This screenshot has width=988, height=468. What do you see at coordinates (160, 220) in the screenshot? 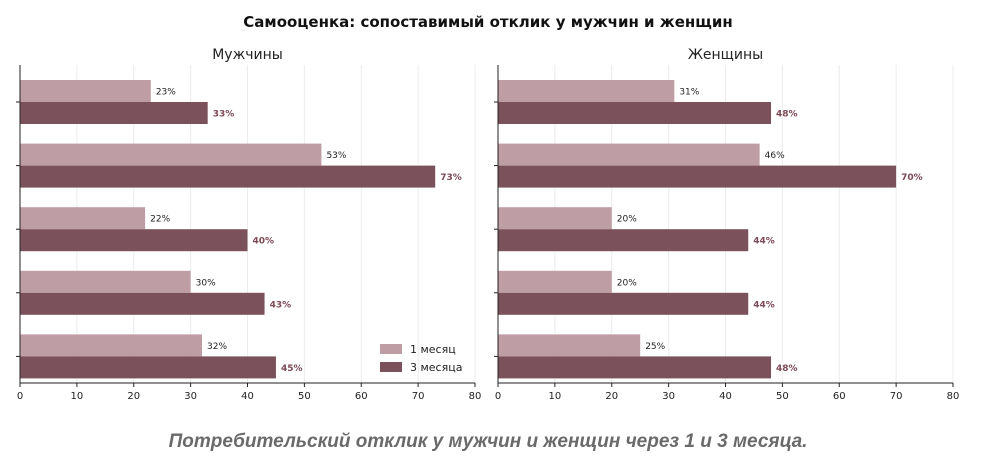
I see `data-label-month1: 22%` at bounding box center [160, 220].